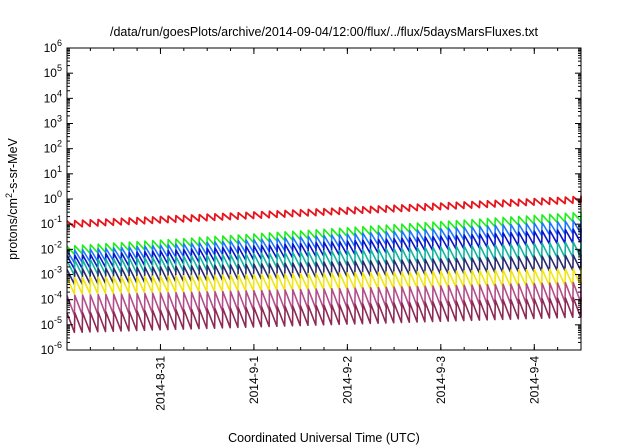 The height and width of the screenshot is (448, 640). What do you see at coordinates (13, 229) in the screenshot?
I see `y-axis-title-prefix: protons/cm` at bounding box center [13, 229].